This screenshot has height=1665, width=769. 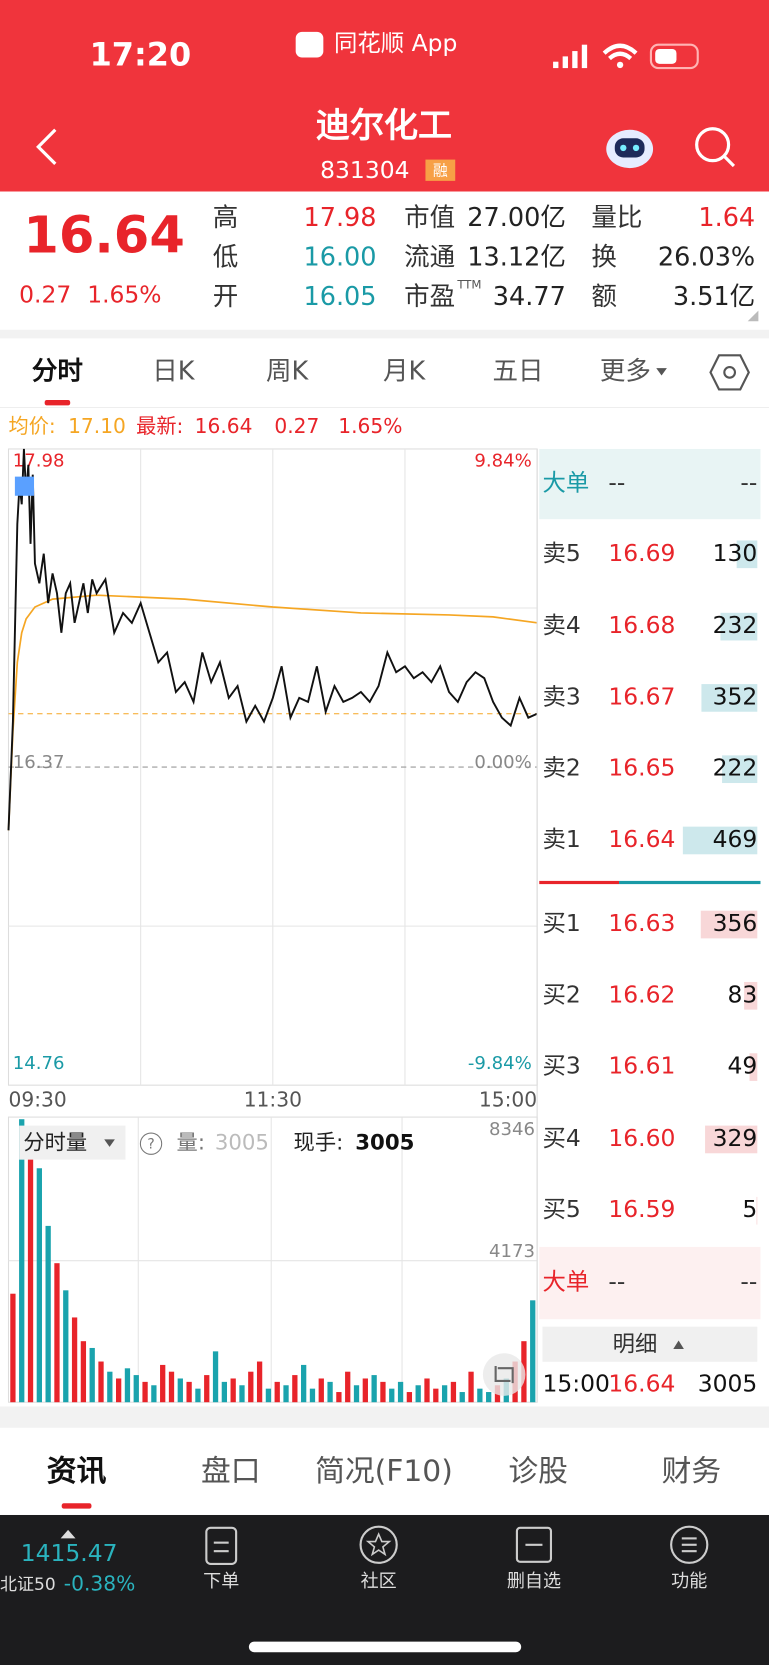 I want to click on tab: 五日, so click(x=517, y=371).